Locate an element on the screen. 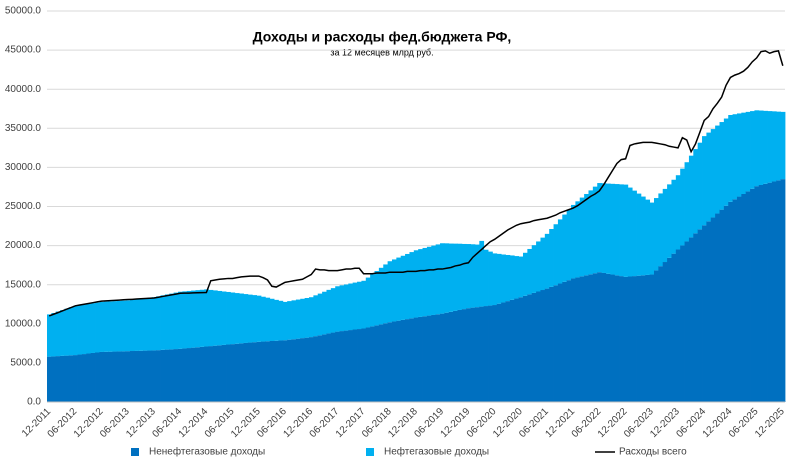 The width and height of the screenshot is (800, 471). legend-label: Расходы всего is located at coordinates (653, 452).